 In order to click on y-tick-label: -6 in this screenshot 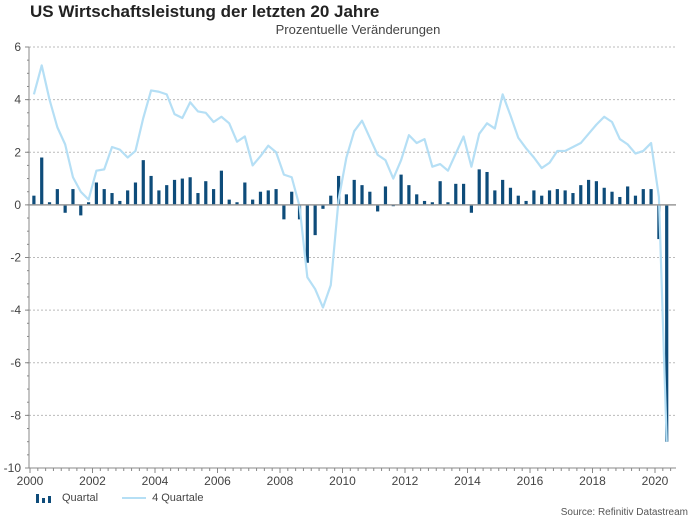, I will do `click(15, 363)`.